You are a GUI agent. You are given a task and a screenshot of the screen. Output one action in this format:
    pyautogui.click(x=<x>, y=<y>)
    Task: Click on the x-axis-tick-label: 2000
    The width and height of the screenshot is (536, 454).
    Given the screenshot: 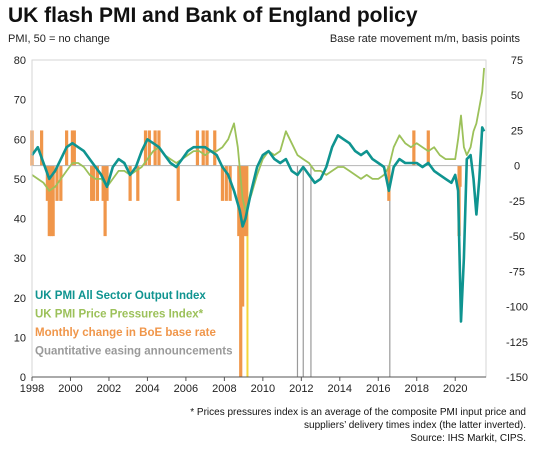 What is the action you would take?
    pyautogui.click(x=70, y=389)
    